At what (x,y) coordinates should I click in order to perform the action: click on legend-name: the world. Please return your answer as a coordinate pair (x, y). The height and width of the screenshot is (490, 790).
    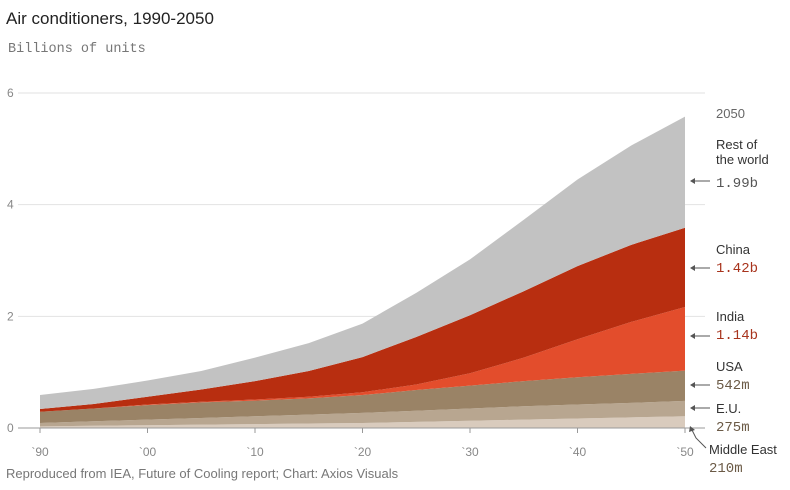
    Looking at the image, I should click on (742, 159).